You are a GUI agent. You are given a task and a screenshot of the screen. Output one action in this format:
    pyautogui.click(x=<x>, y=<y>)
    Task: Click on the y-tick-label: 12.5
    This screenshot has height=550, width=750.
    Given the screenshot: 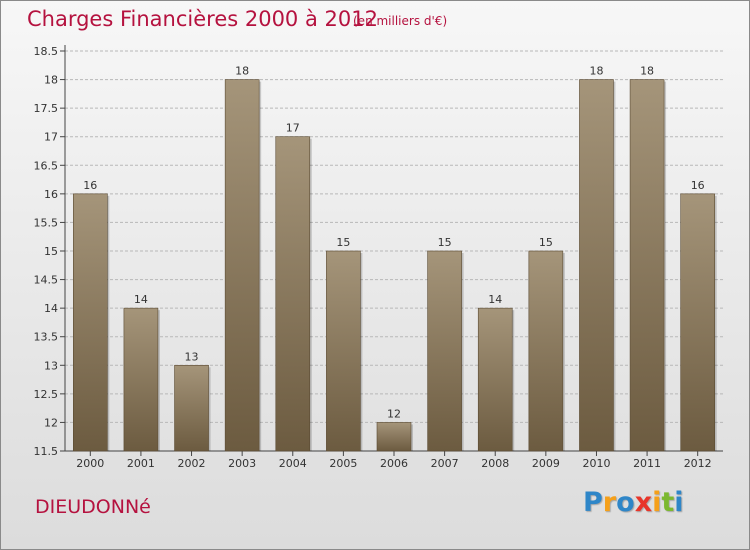 What is the action you would take?
    pyautogui.click(x=46, y=394)
    